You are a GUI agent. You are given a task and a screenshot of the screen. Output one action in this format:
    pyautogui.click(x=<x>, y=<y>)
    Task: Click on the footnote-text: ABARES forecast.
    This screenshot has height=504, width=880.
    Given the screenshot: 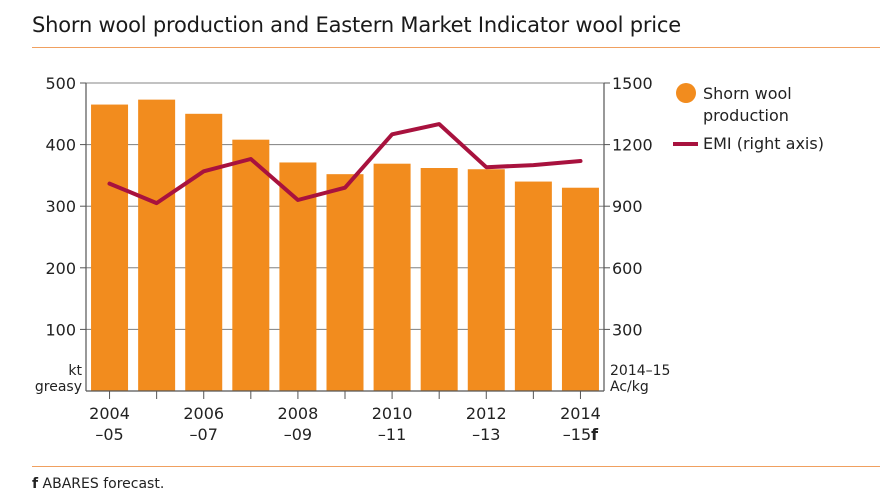 What is the action you would take?
    pyautogui.click(x=101, y=484)
    